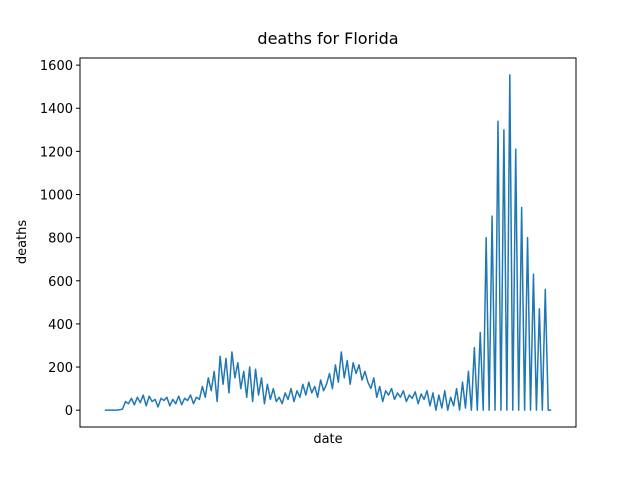  I want to click on chart-title: deaths for Florida, so click(327, 38).